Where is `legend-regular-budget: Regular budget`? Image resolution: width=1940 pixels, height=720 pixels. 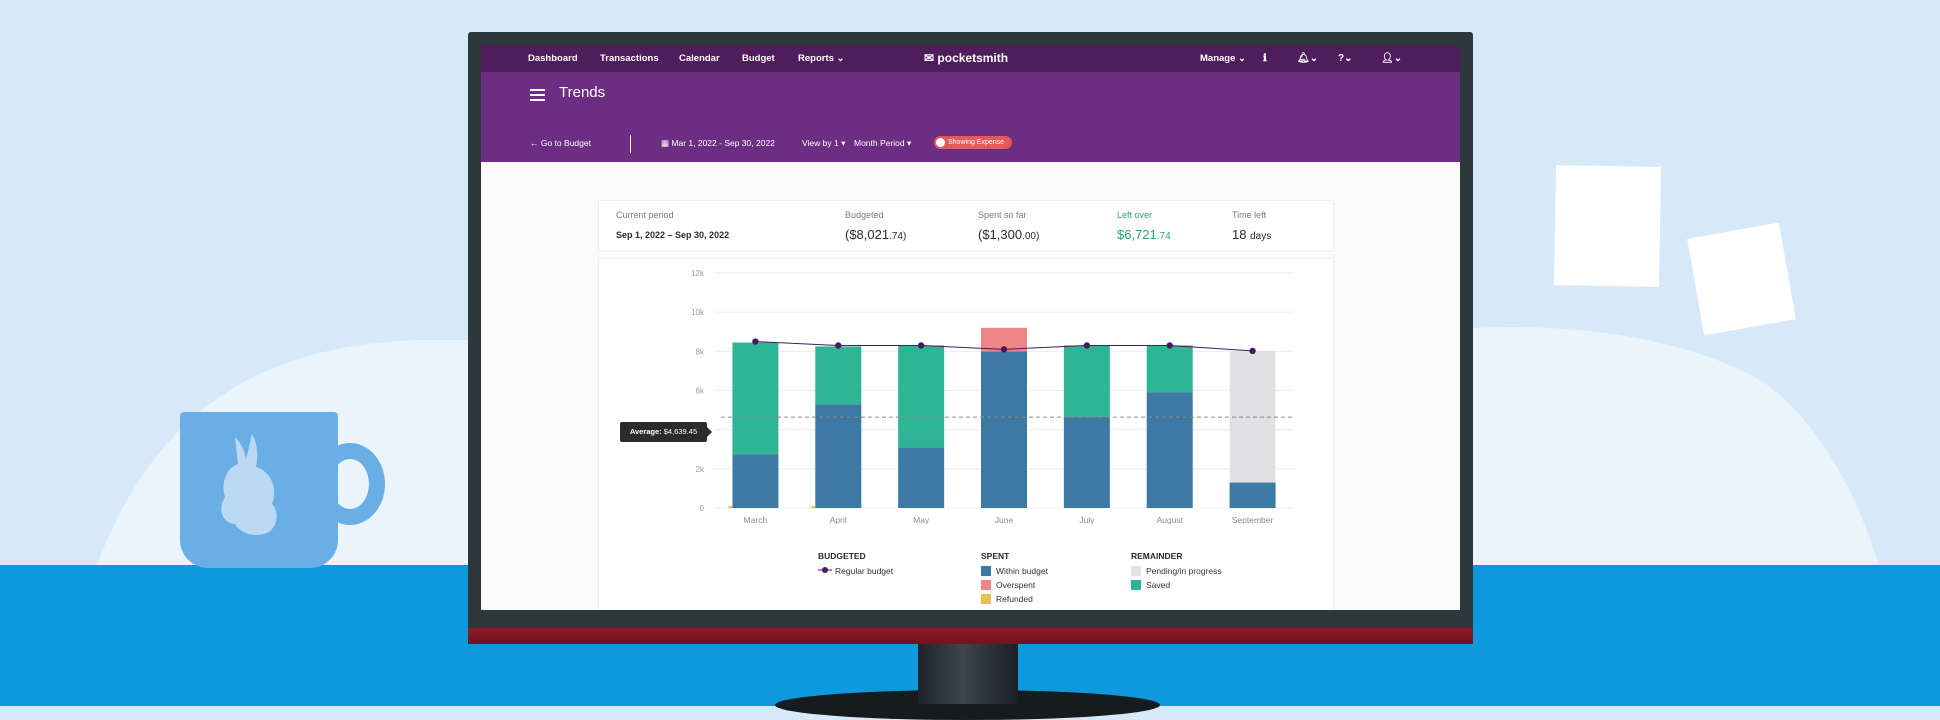 legend-regular-budget: Regular budget is located at coordinates (855, 571).